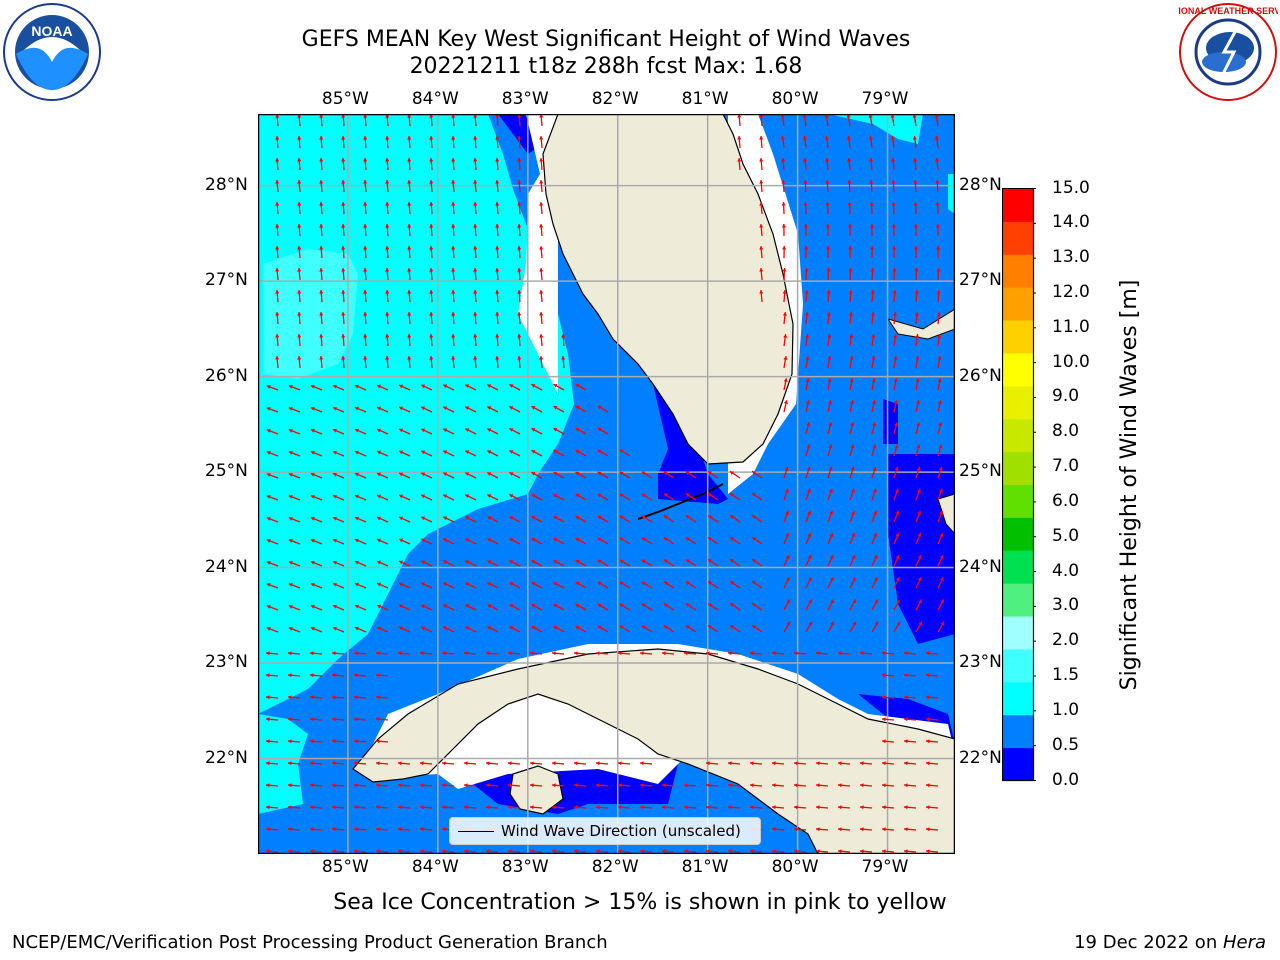  Describe the element at coordinates (615, 867) in the screenshot. I see `lon-label-bottom: 82°W` at that location.